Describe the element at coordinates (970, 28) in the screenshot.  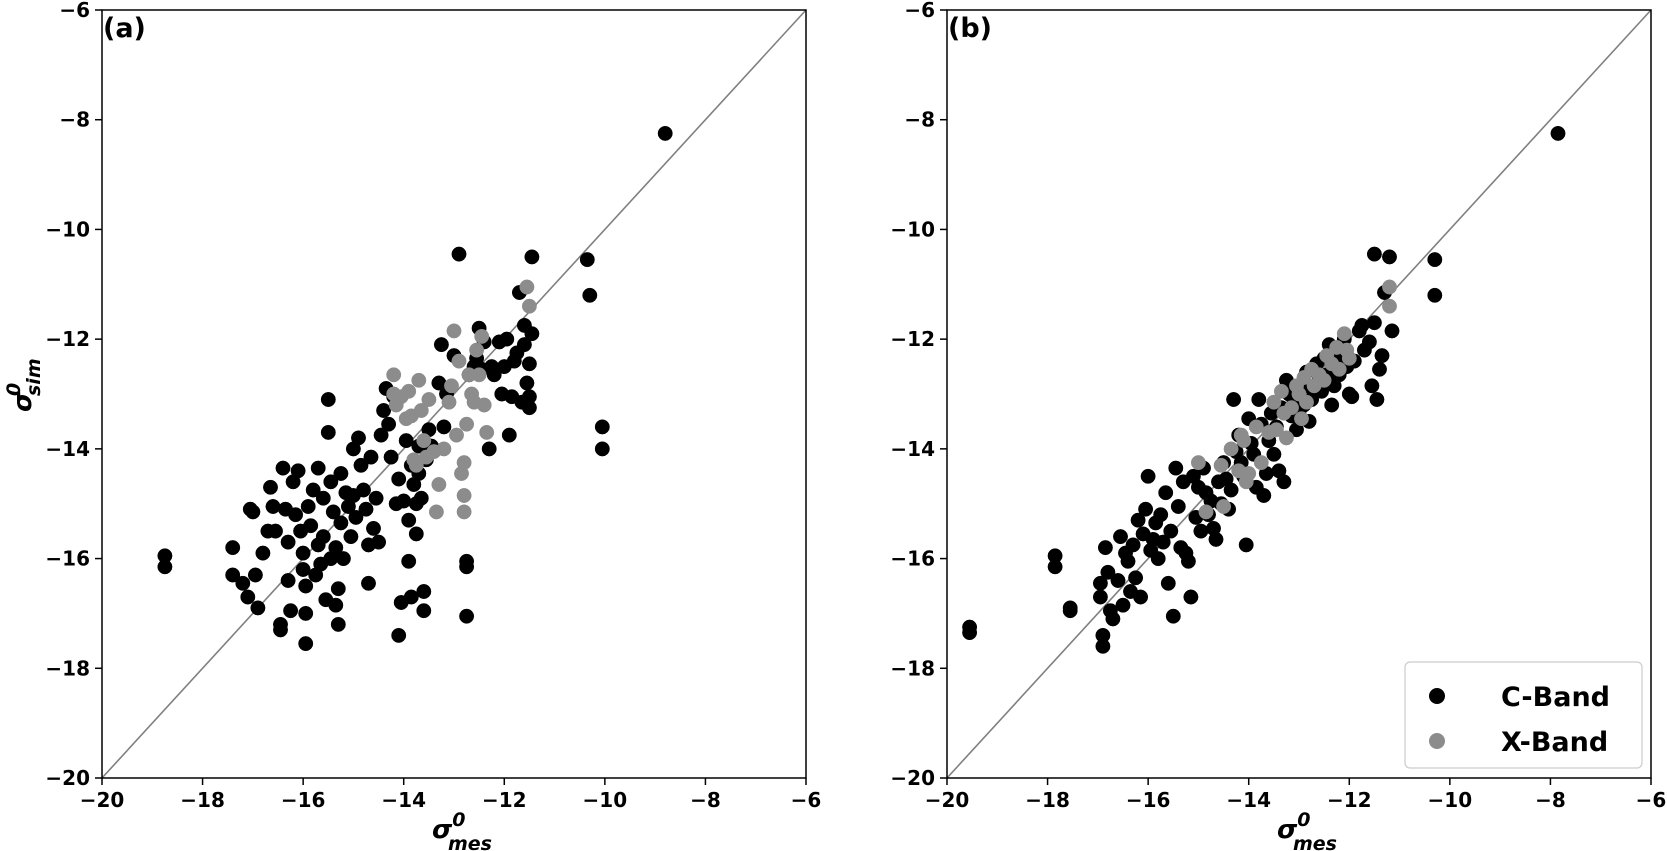
I see `panel-label: (b)` at that location.